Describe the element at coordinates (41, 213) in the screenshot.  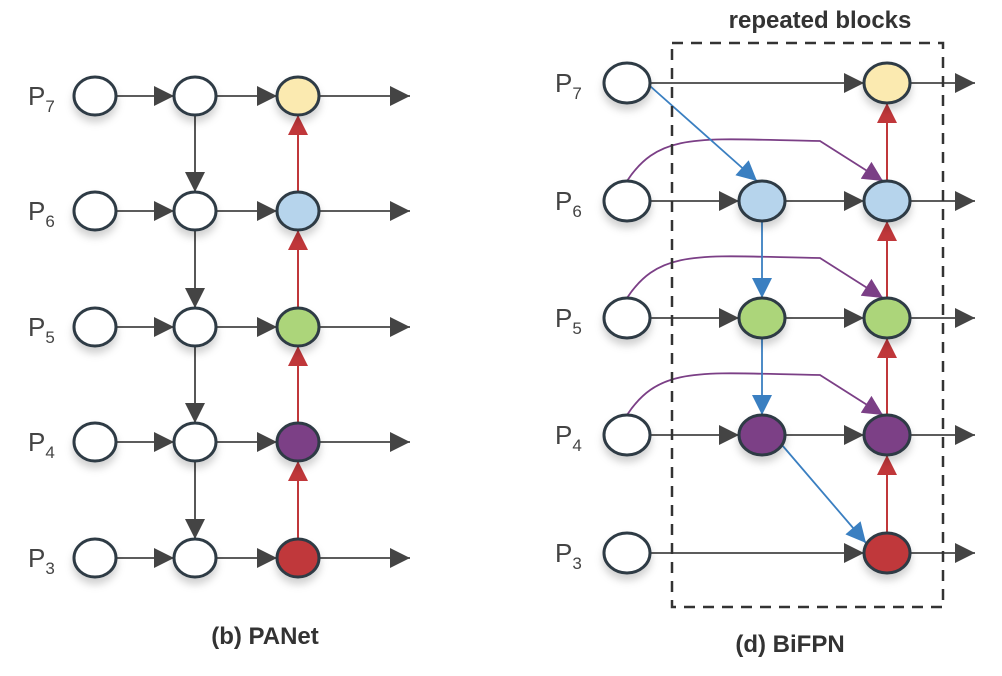
I see `panet-level-label: P6` at that location.